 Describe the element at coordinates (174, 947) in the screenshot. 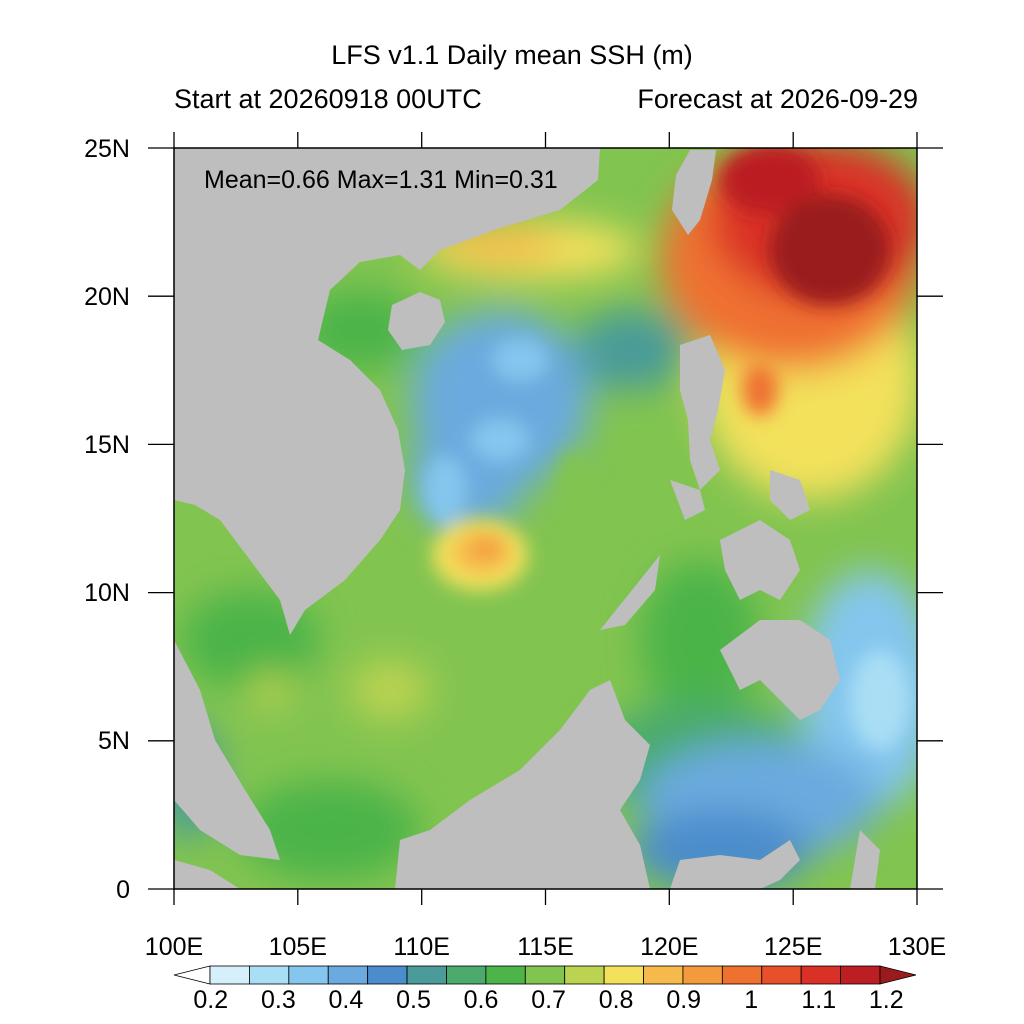

I see `lon-tick-label: 100E` at that location.